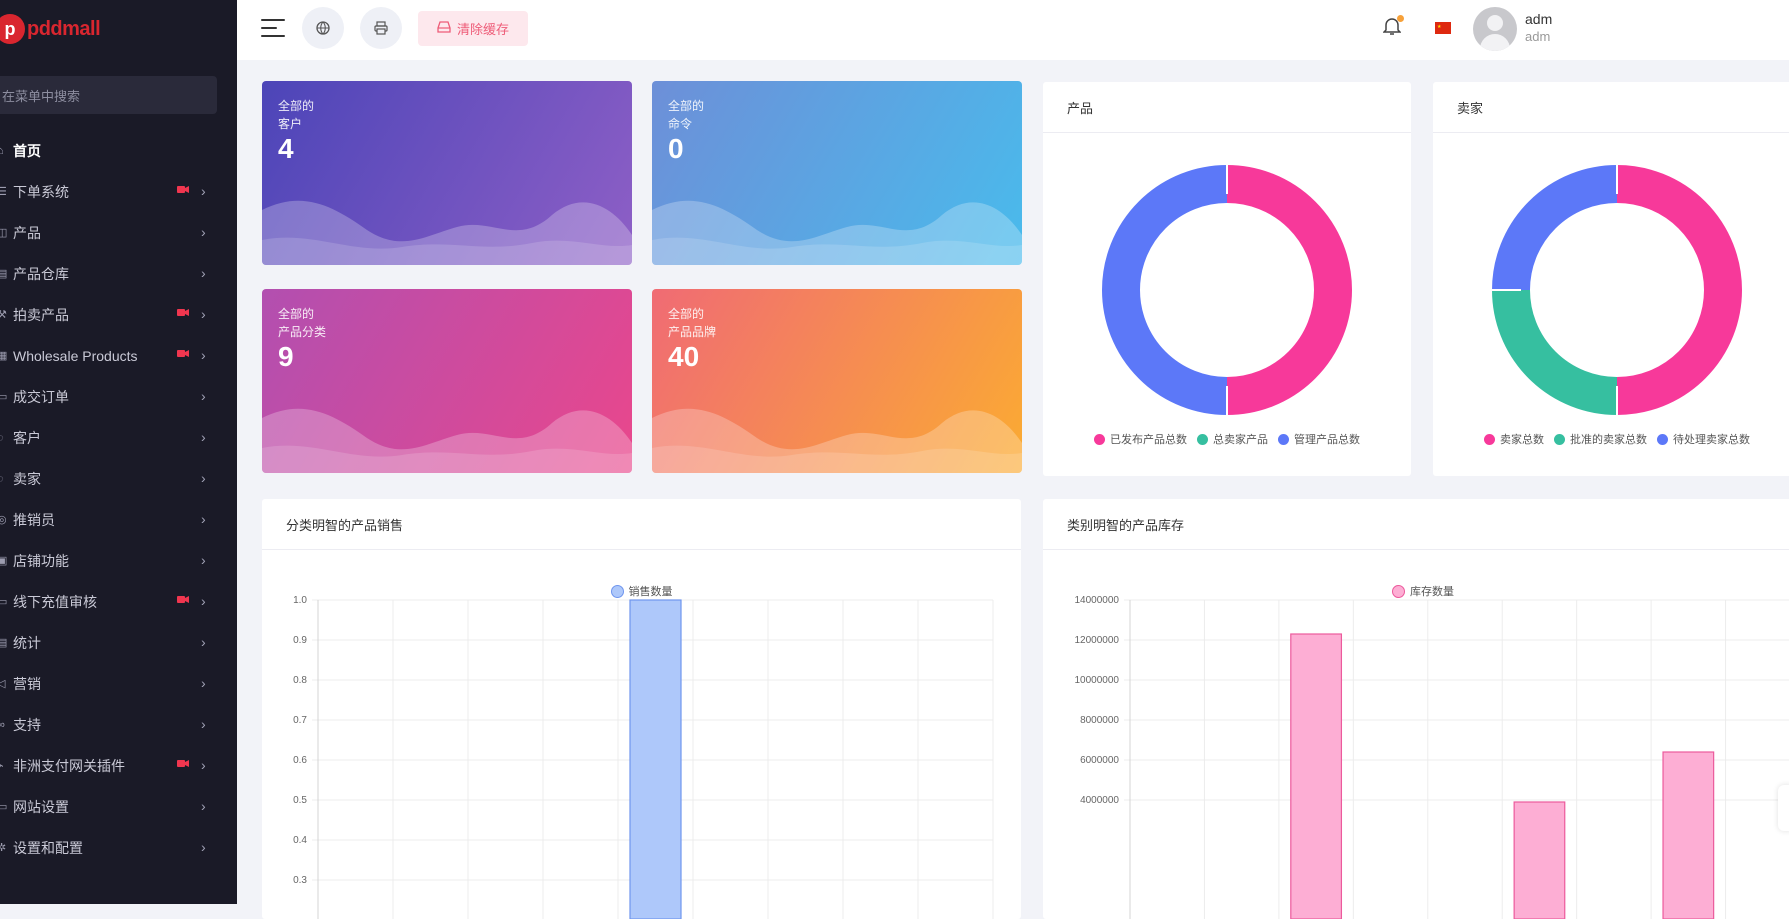 The image size is (1789, 919). What do you see at coordinates (1443, 28) in the screenshot?
I see `language-flag-icon: ★` at bounding box center [1443, 28].